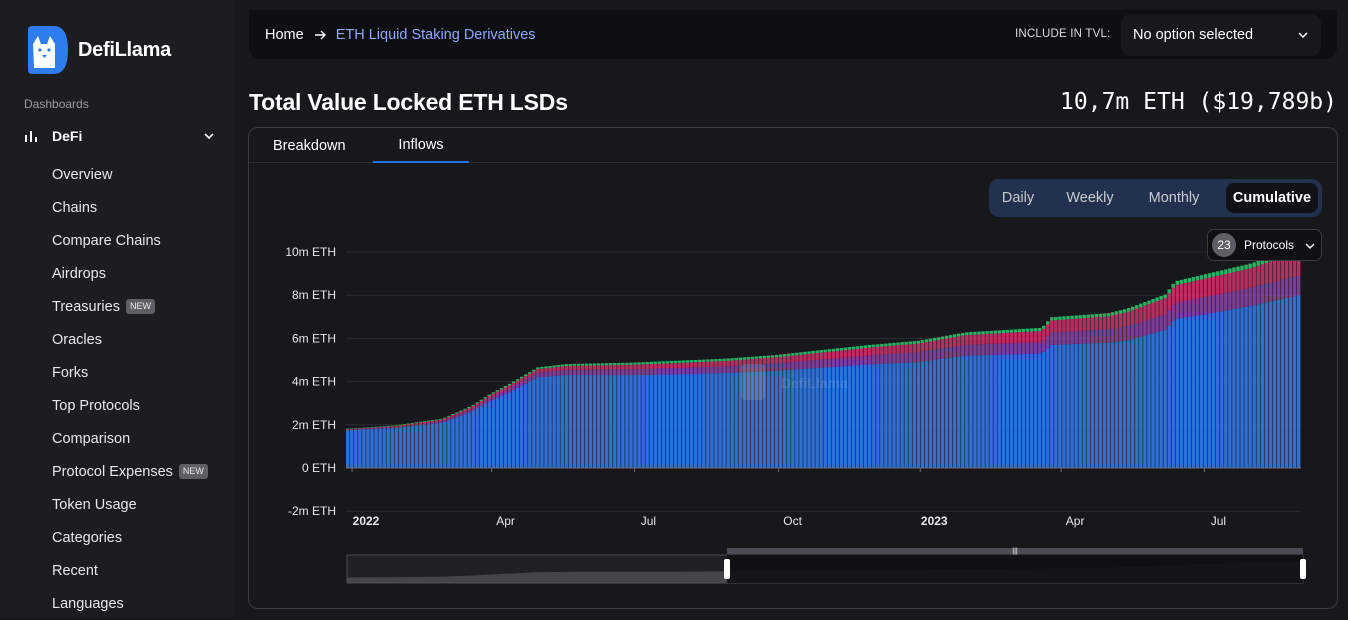 The height and width of the screenshot is (620, 1348). Describe the element at coordinates (284, 35) in the screenshot. I see `breadcrumb-home: Home` at that location.